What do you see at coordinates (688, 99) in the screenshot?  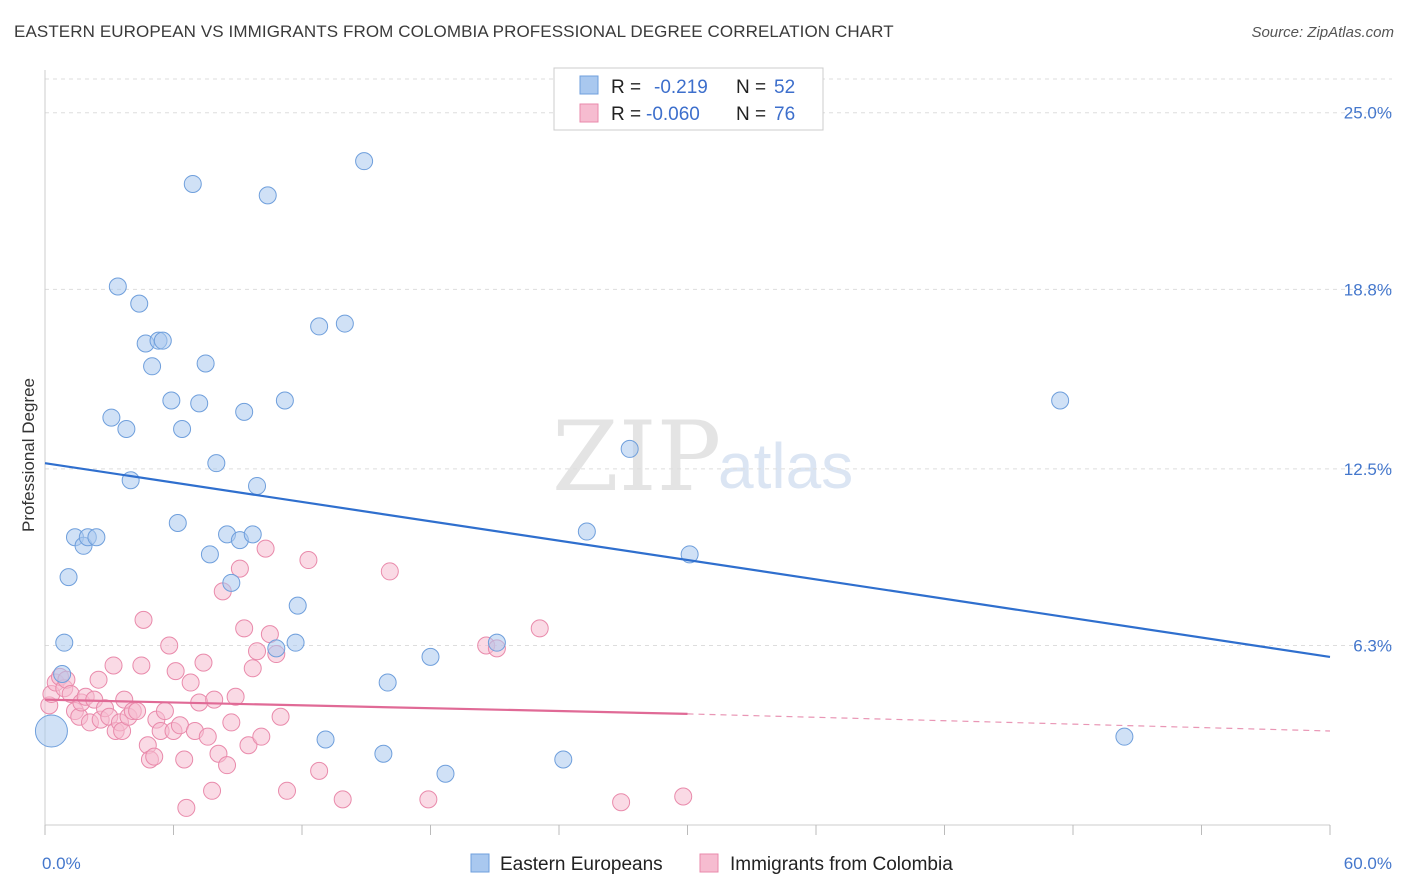 I see `legend-box` at bounding box center [688, 99].